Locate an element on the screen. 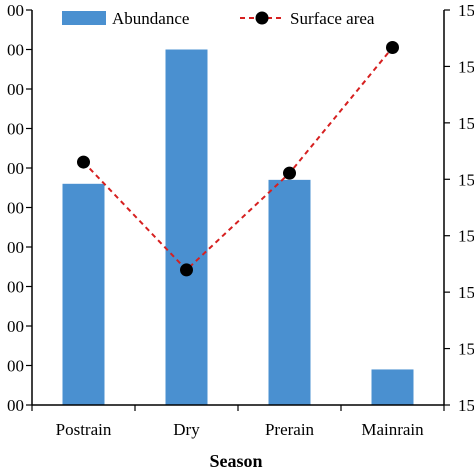  x-axis-tick-labels: Postrain Dry Prerain Mainrain is located at coordinates (240, 429).